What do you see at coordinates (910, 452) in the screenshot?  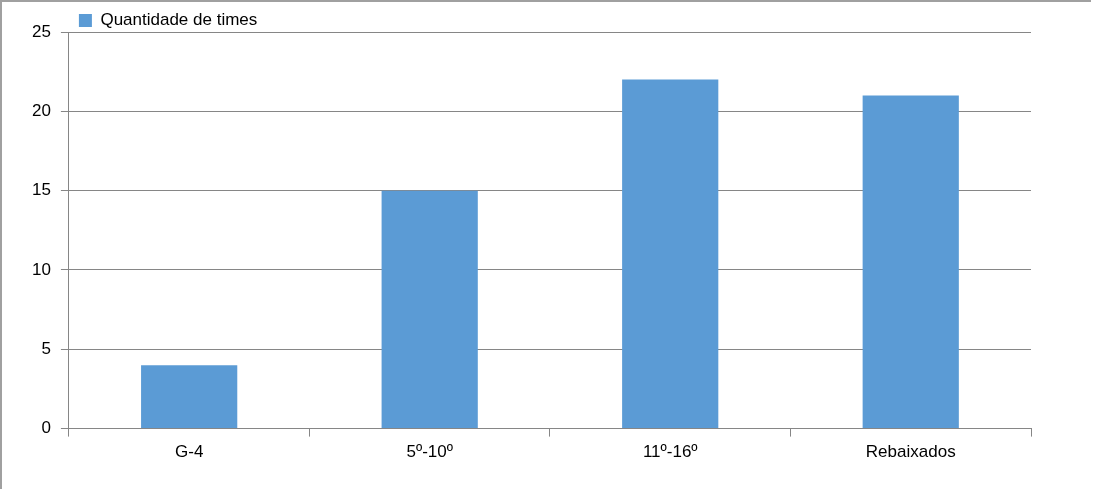 I see `x-tick-label: Rebaixados` at bounding box center [910, 452].